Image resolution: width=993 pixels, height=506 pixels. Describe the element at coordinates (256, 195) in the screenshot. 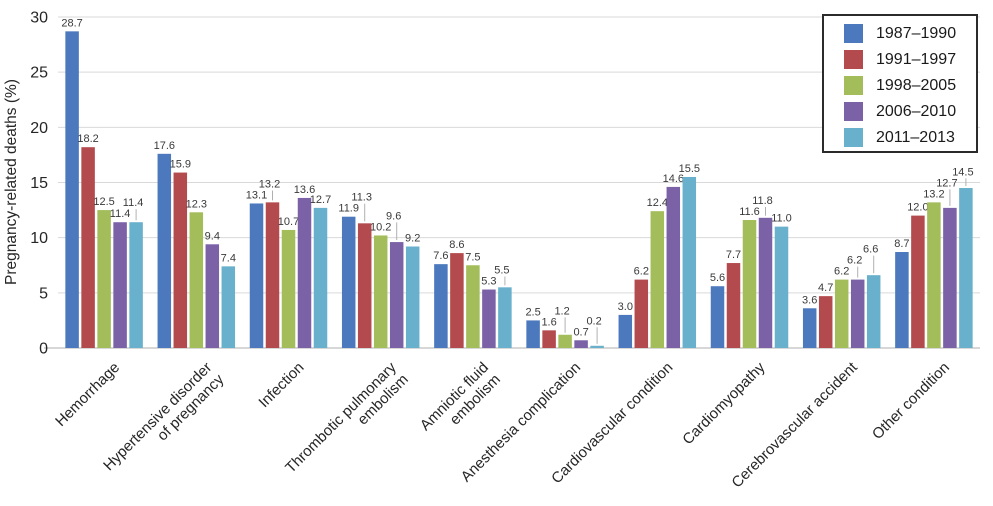

I see `value-label: 13.1` at that location.